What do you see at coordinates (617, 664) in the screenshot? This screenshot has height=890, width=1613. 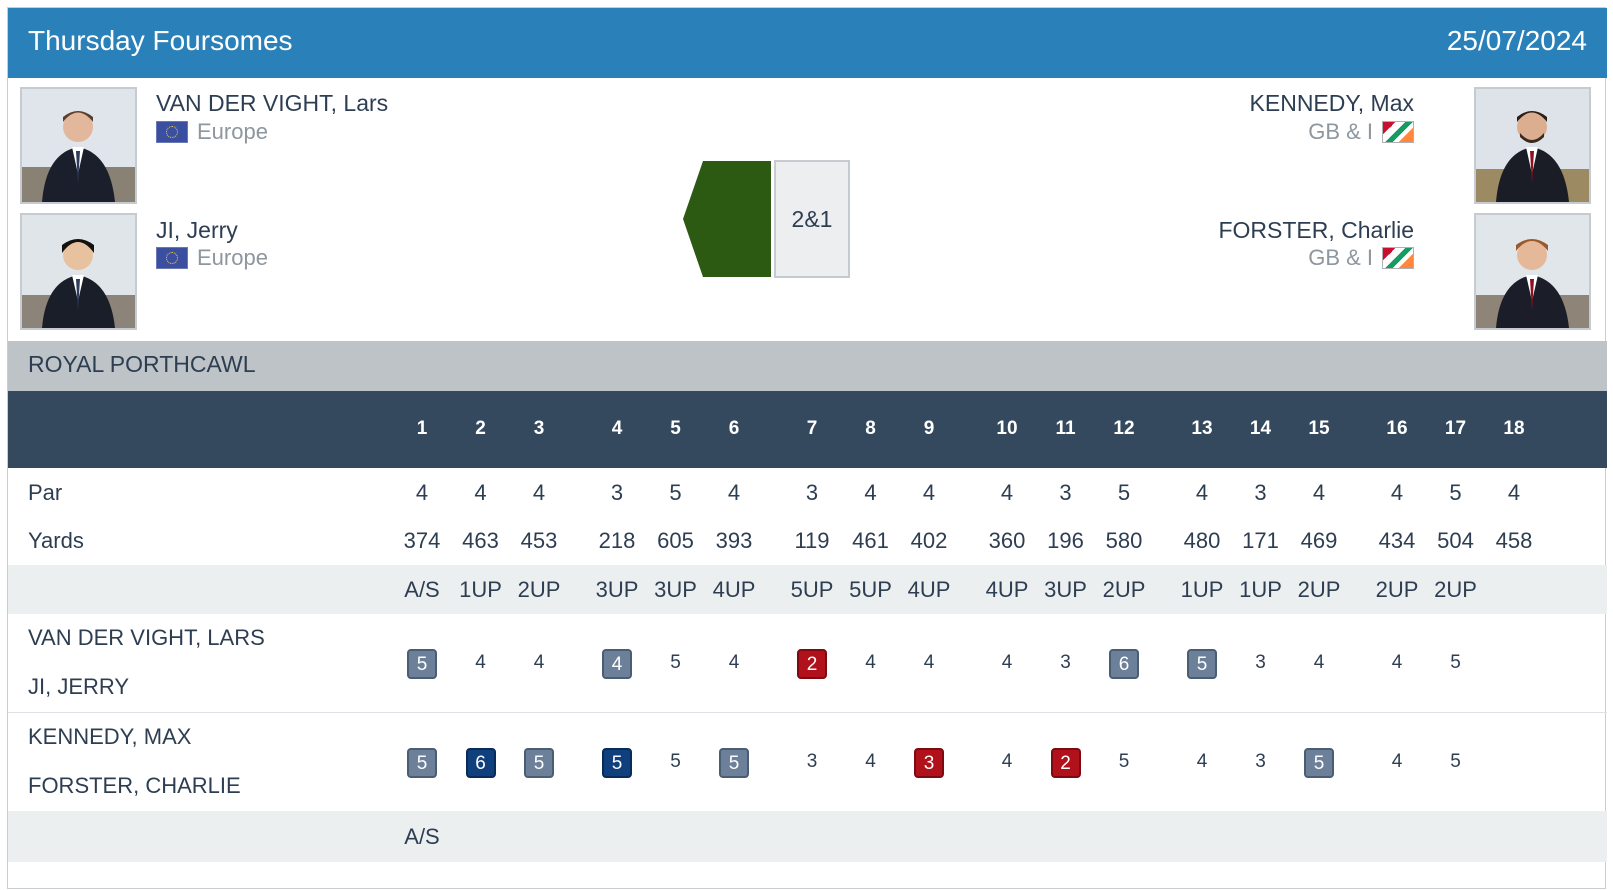 I see `team-left-score-hole-4: 4` at bounding box center [617, 664].